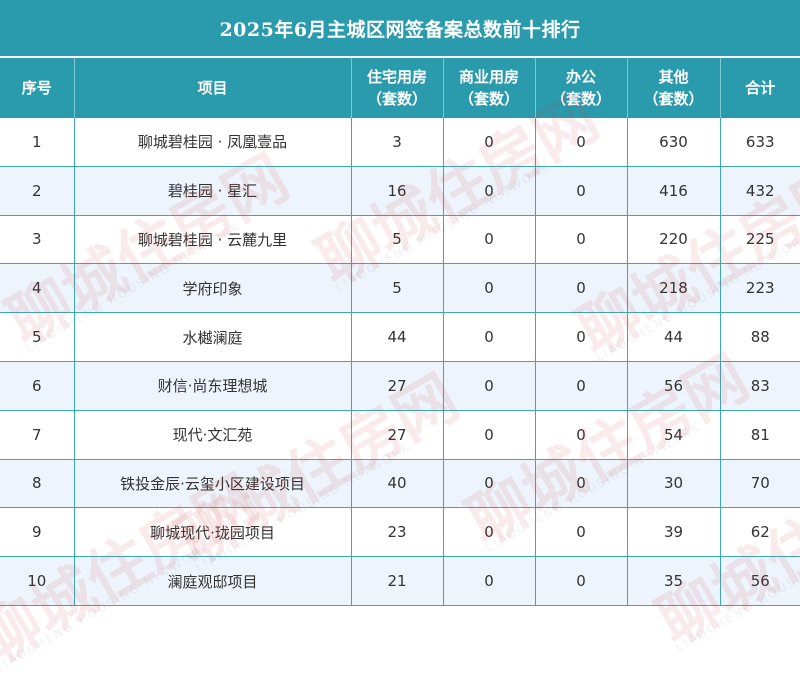 Image resolution: width=800 pixels, height=681 pixels. What do you see at coordinates (674, 191) in the screenshot?
I see `cell-other: 416` at bounding box center [674, 191].